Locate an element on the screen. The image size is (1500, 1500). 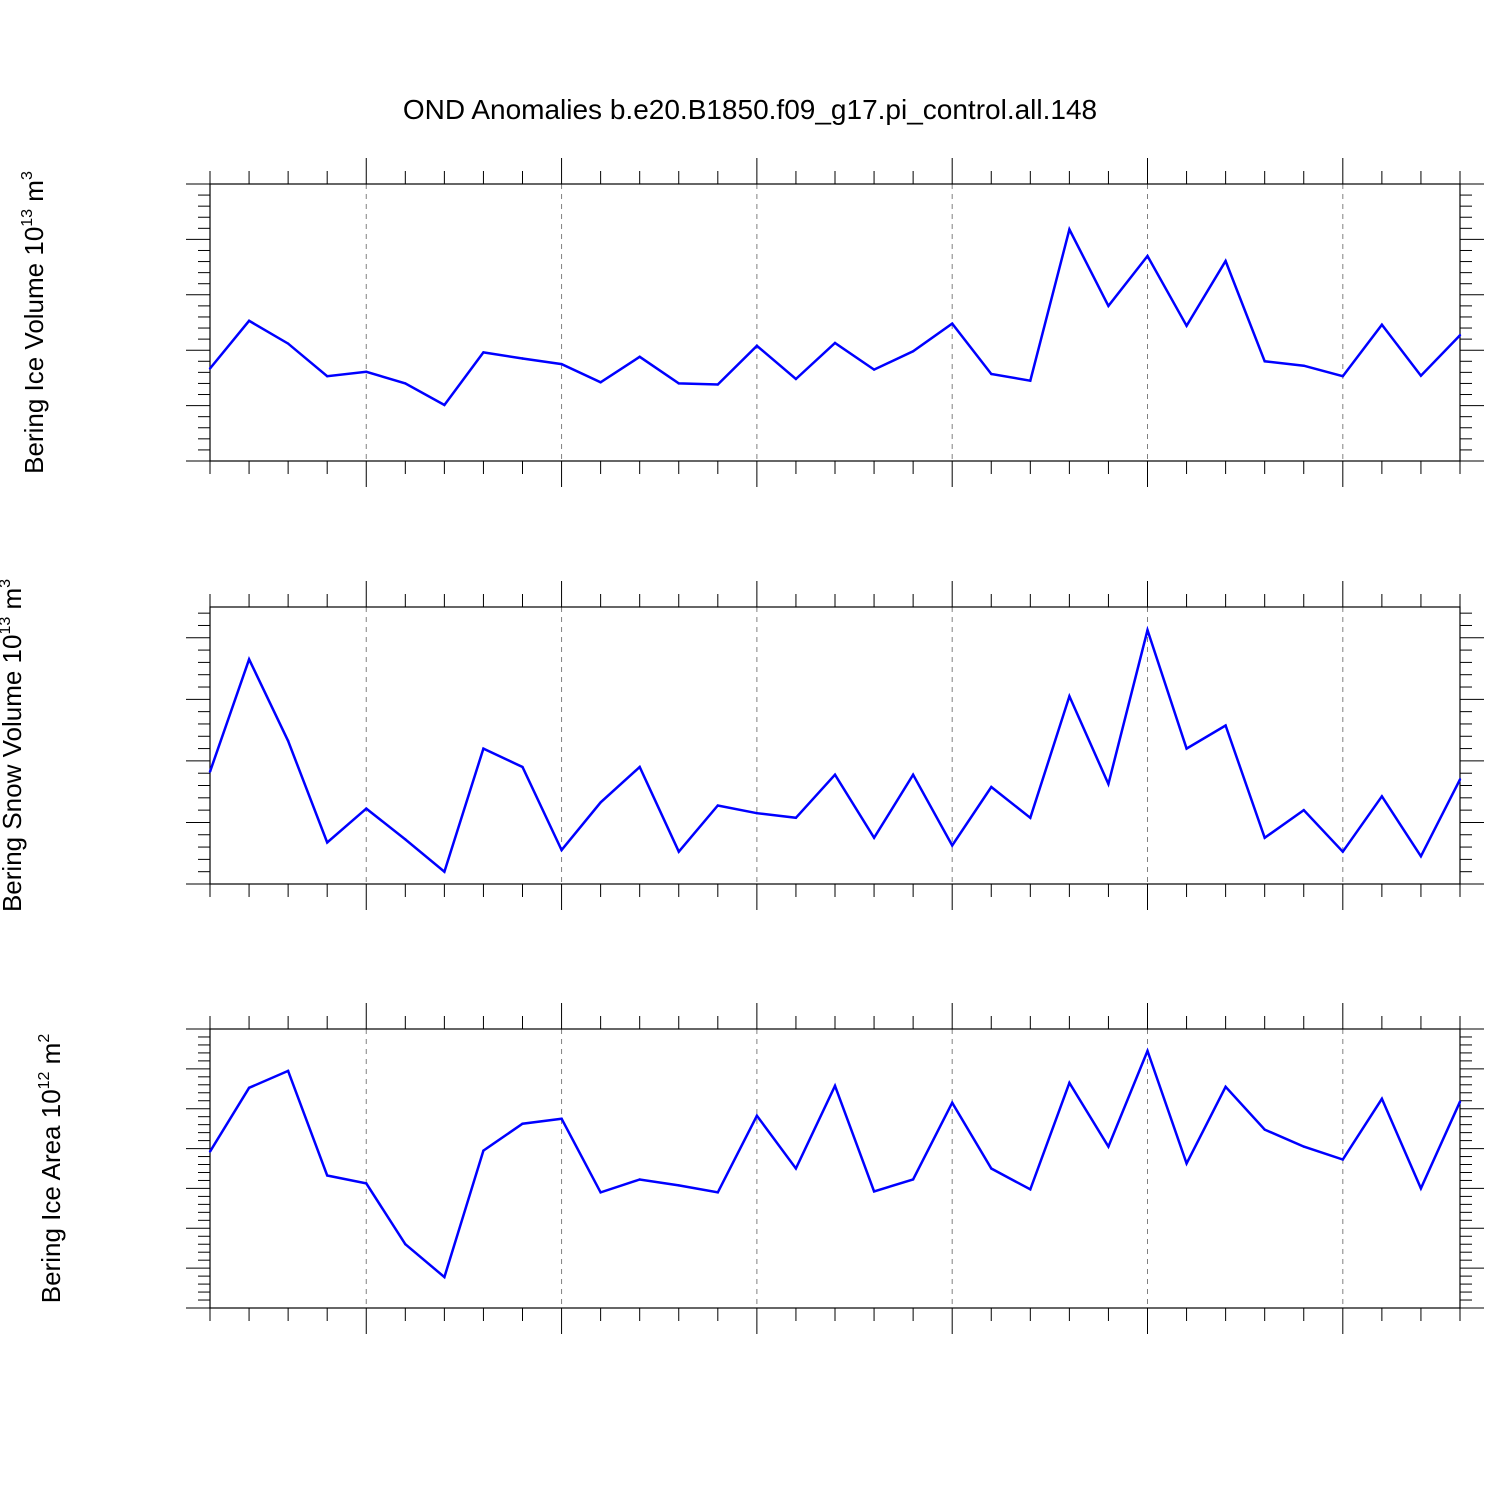
y-axis-label-exponent: 12 is located at coordinates (44, 1080).